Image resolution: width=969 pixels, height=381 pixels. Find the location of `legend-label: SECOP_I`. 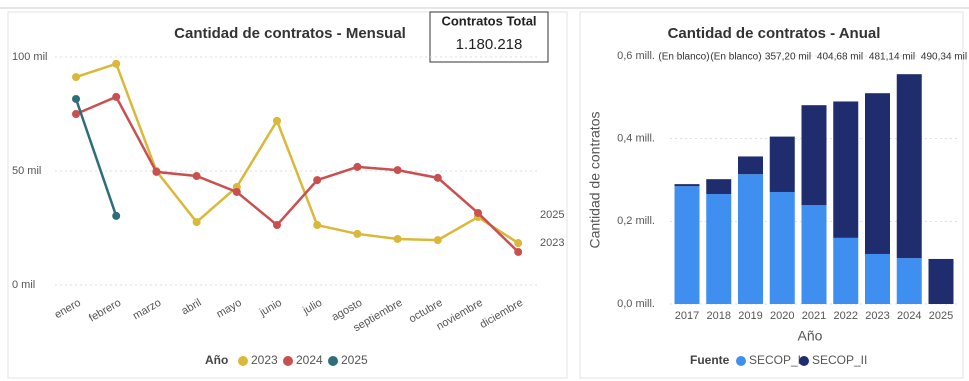

legend-label: SECOP_I is located at coordinates (775, 360).